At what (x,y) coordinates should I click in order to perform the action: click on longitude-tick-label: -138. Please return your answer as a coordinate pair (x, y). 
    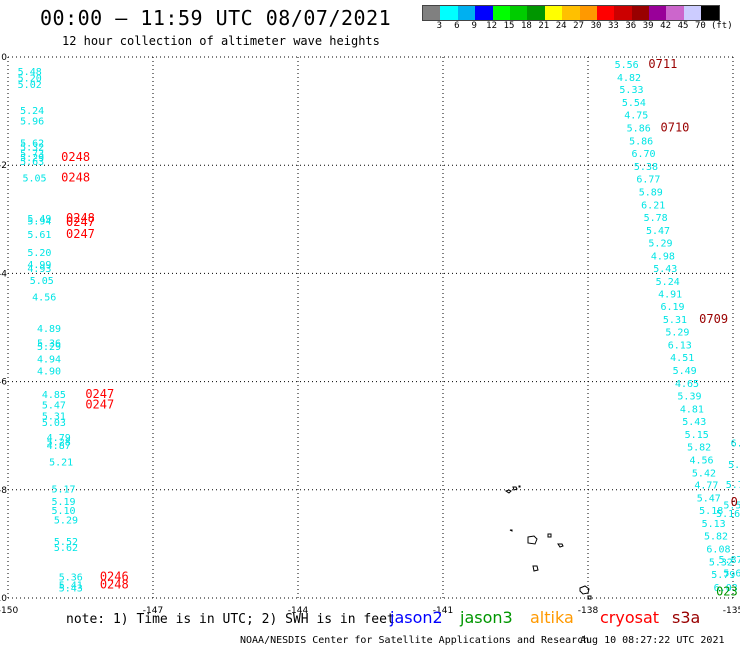
    Looking at the image, I should click on (588, 611).